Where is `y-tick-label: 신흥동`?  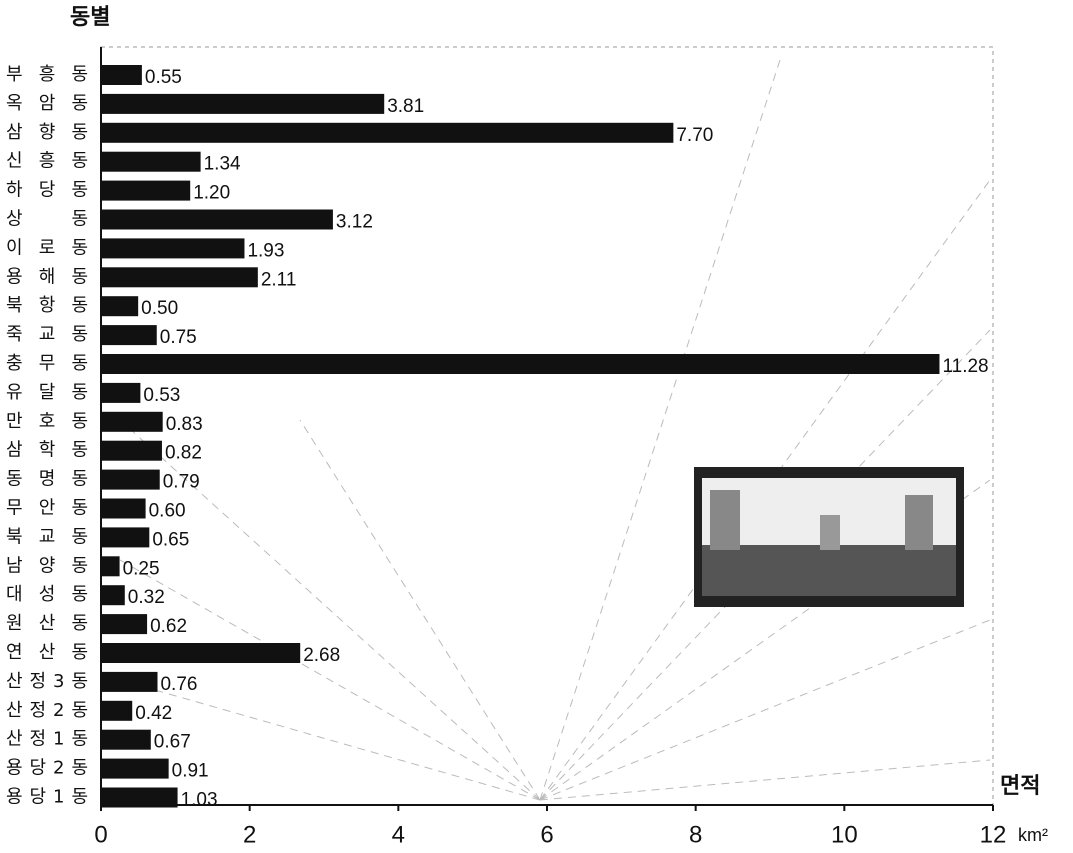 y-tick-label: 신흥동 is located at coordinates (50, 161).